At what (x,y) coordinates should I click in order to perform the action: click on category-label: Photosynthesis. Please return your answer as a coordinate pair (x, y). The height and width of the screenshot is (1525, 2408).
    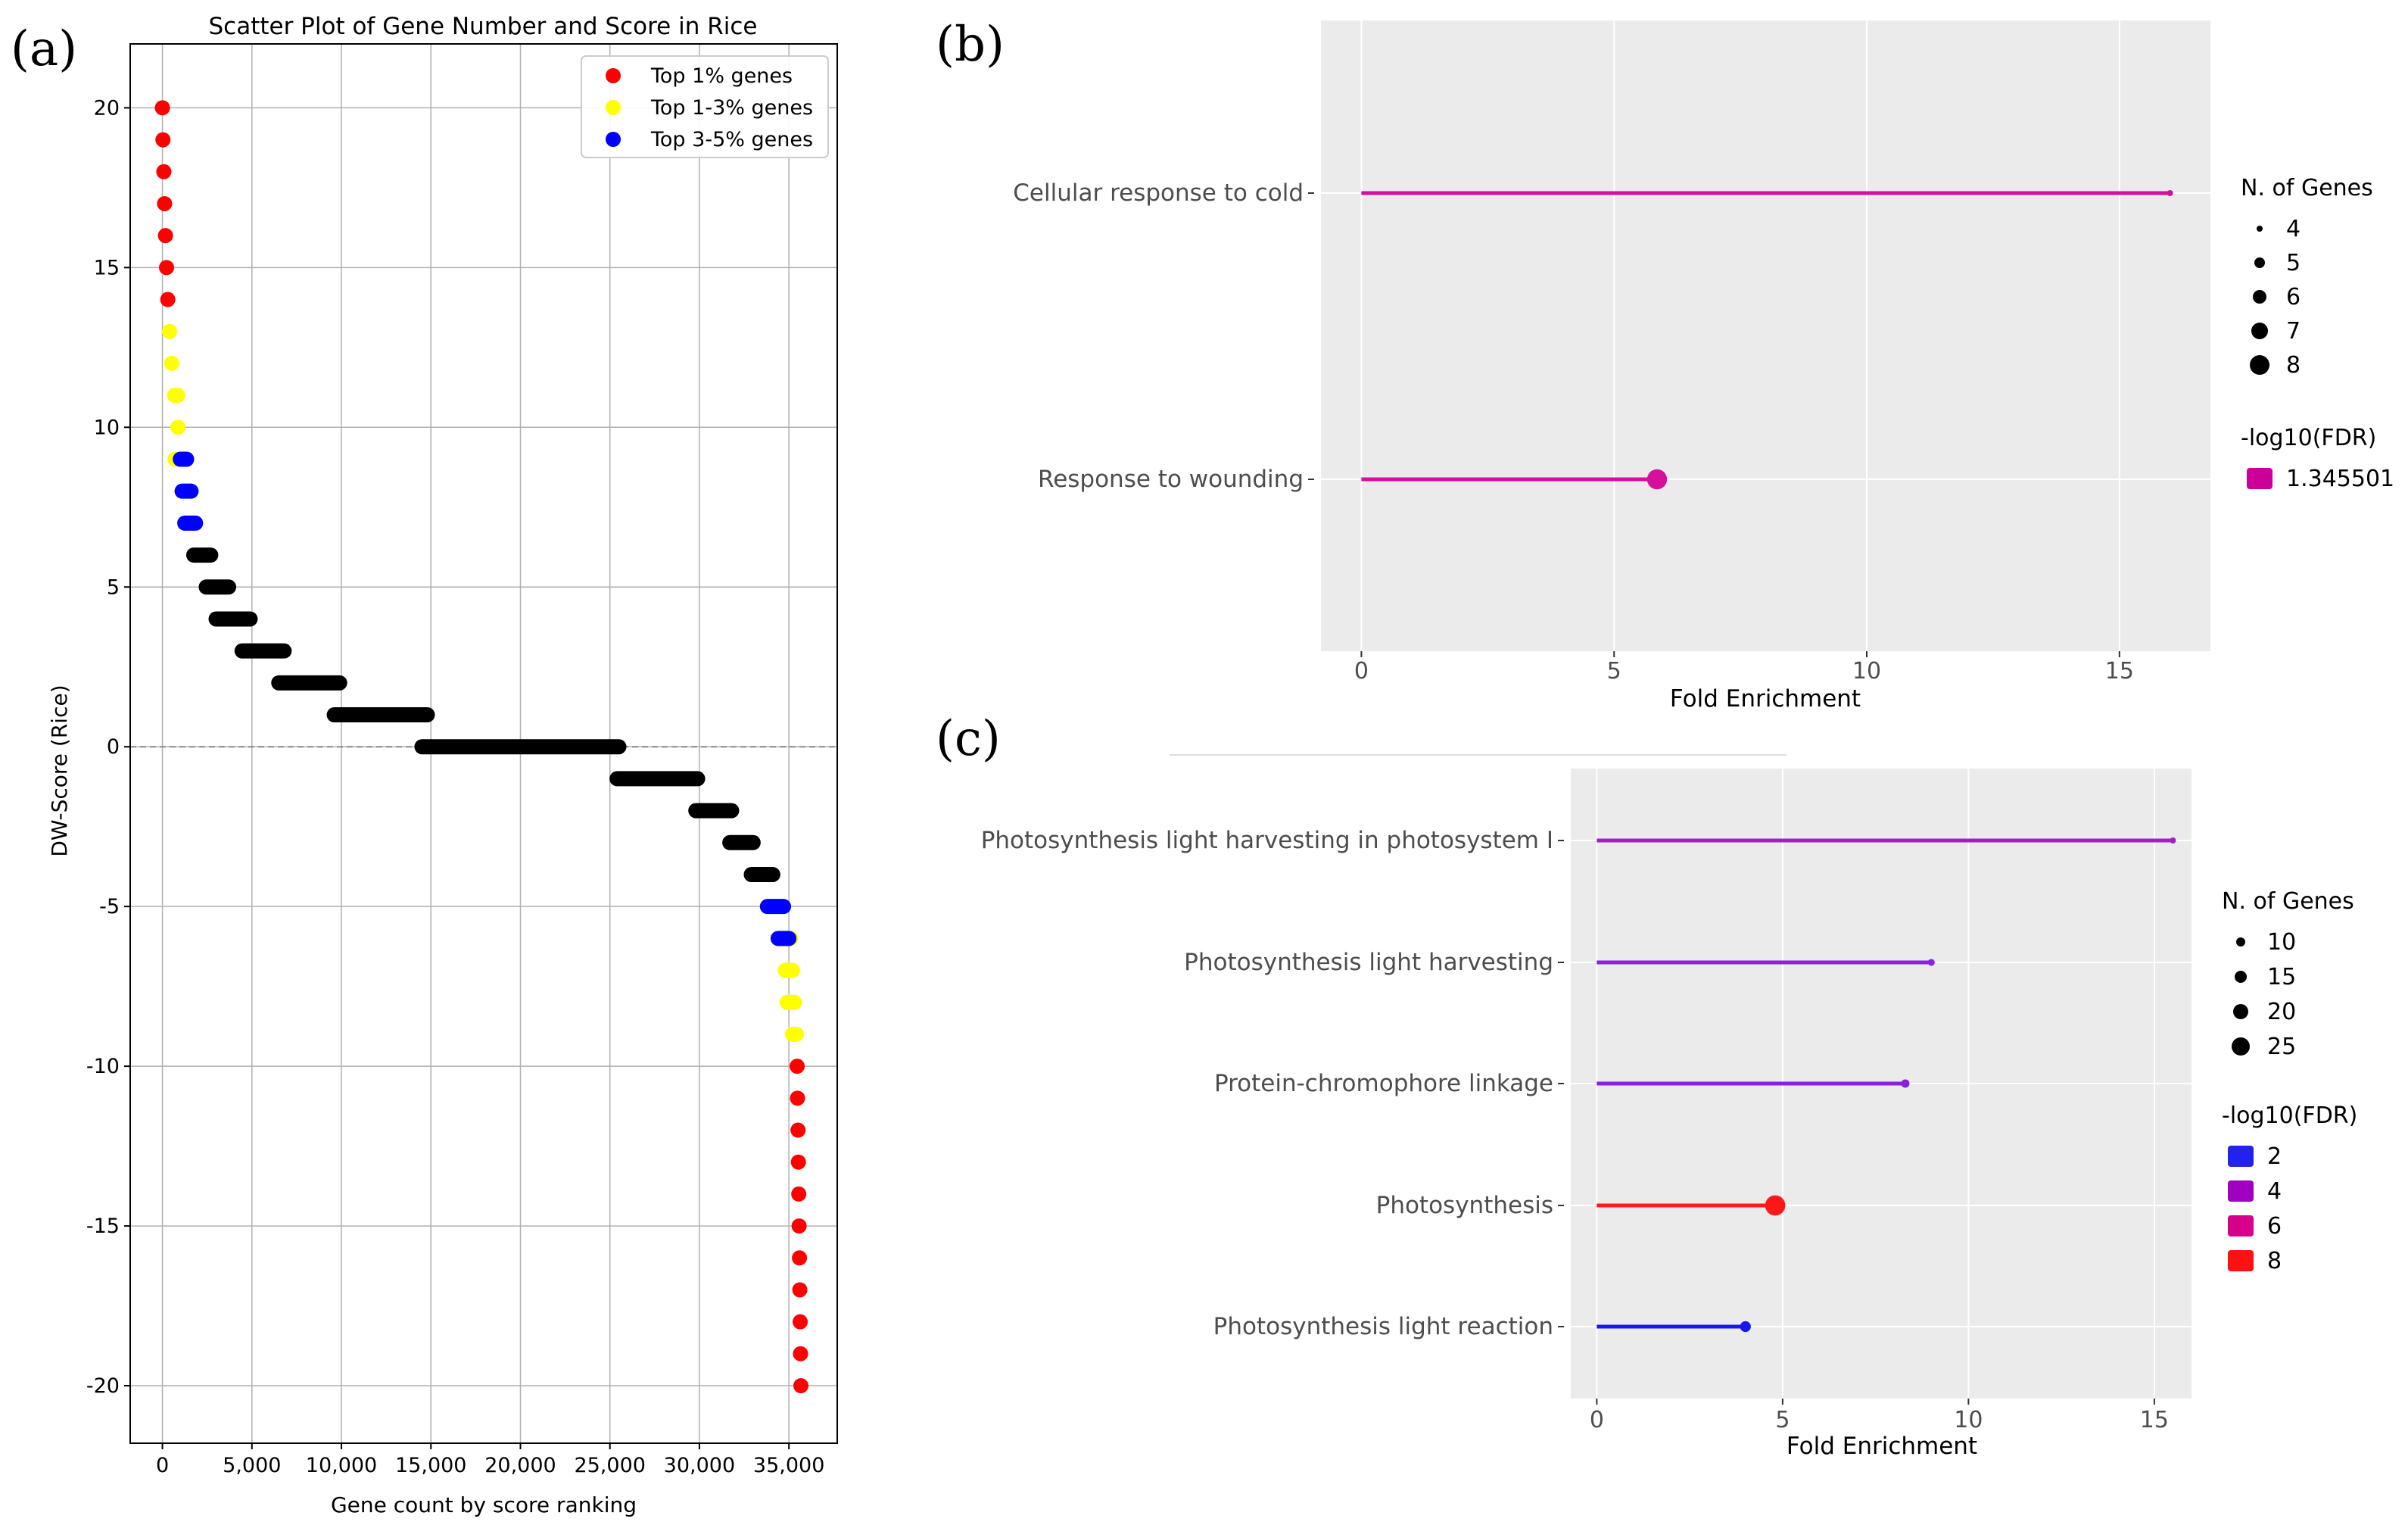
    Looking at the image, I should click on (1464, 1205).